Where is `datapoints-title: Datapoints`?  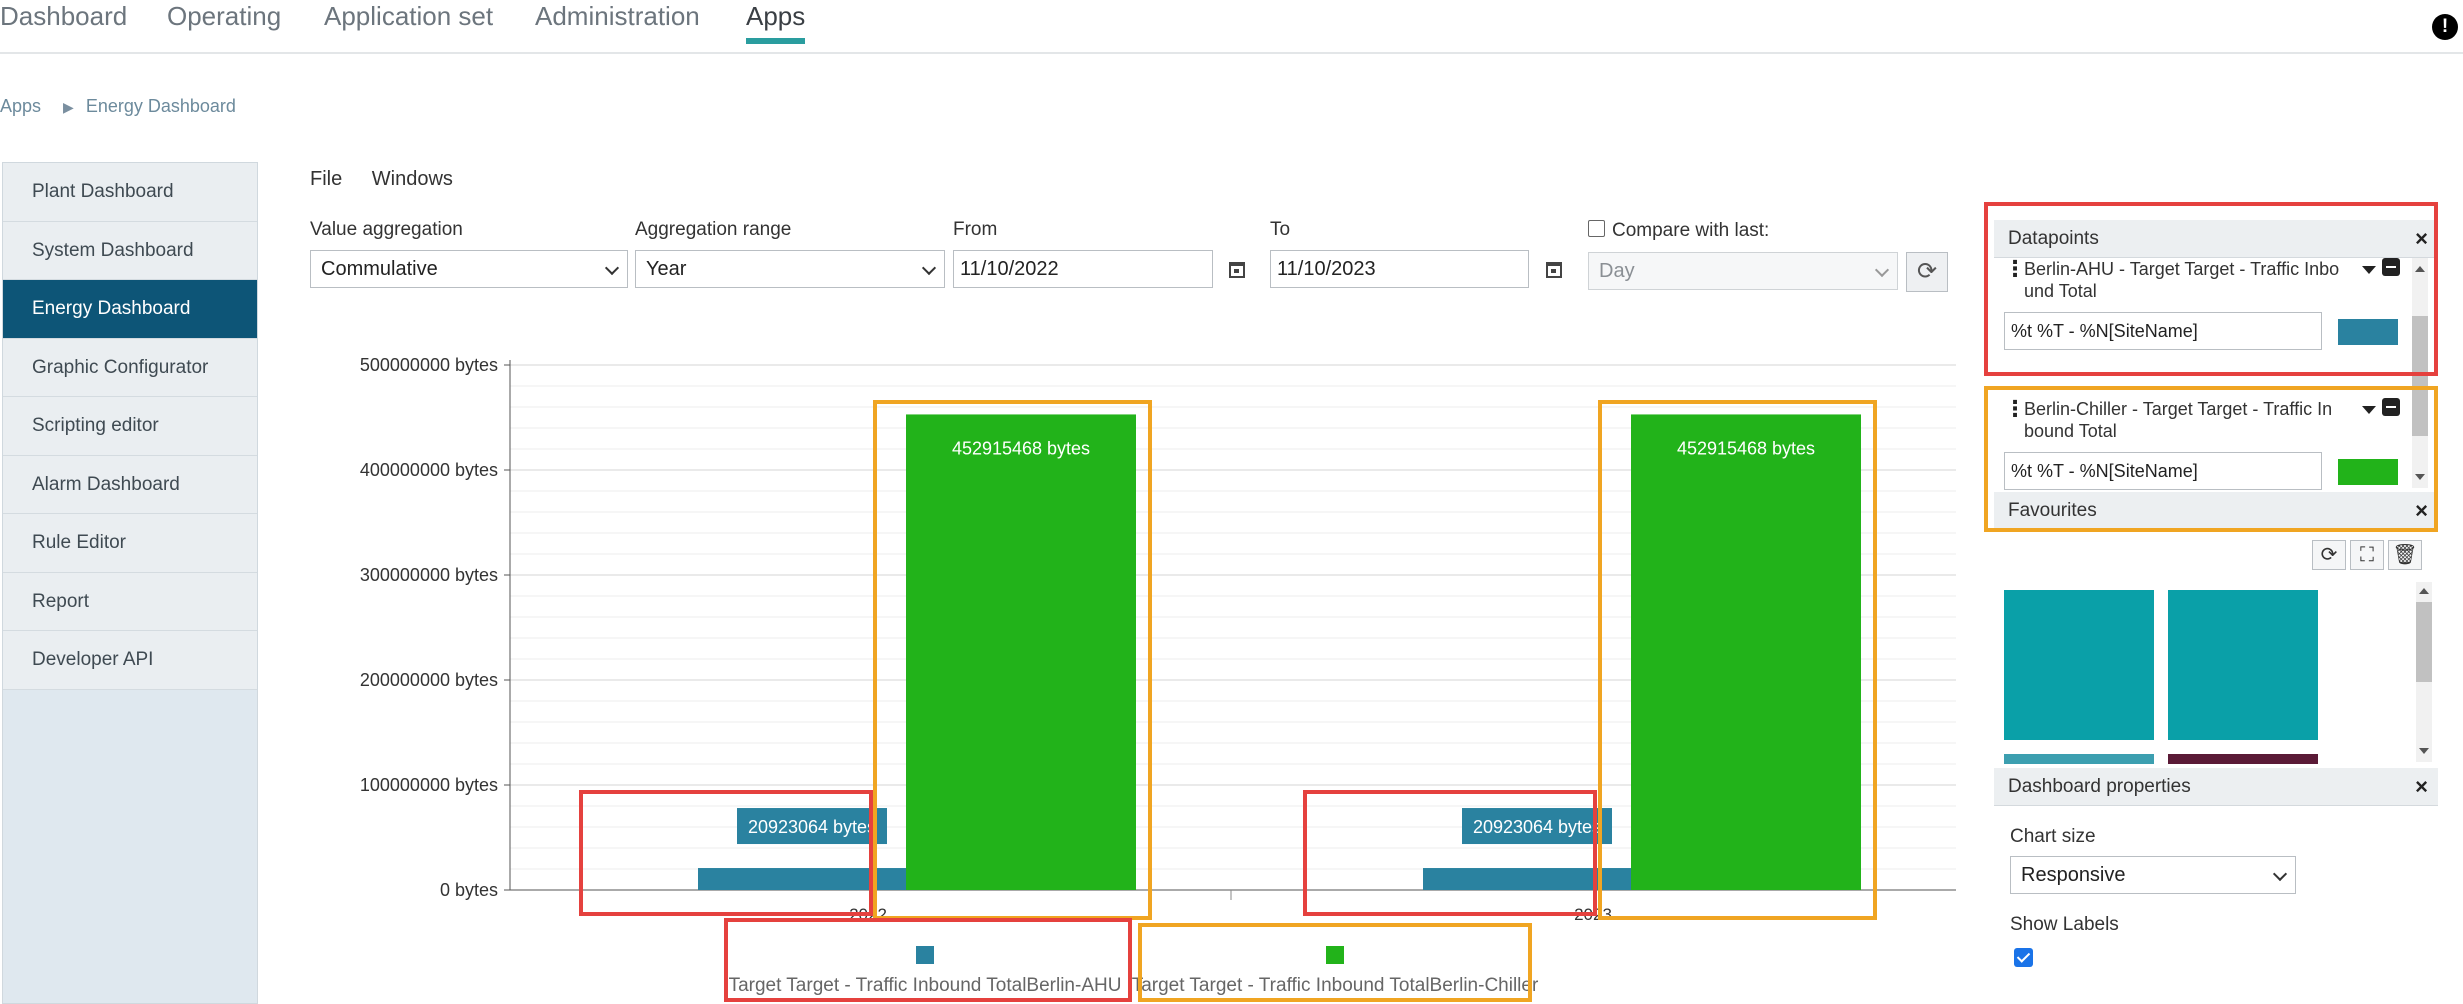
datapoints-title: Datapoints is located at coordinates (2053, 238).